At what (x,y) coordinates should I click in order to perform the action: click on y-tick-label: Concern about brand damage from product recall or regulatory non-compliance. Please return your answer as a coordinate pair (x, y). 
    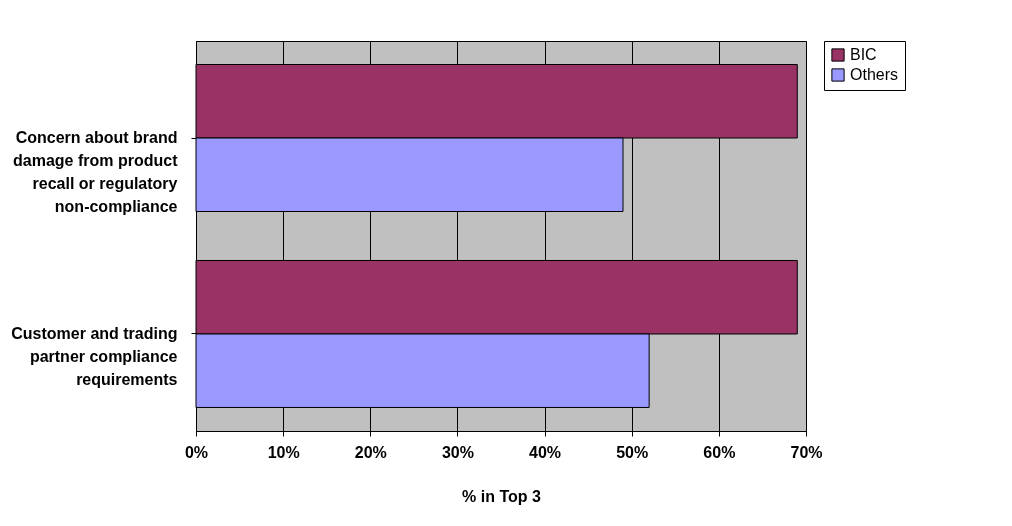
    Looking at the image, I should click on (96, 172).